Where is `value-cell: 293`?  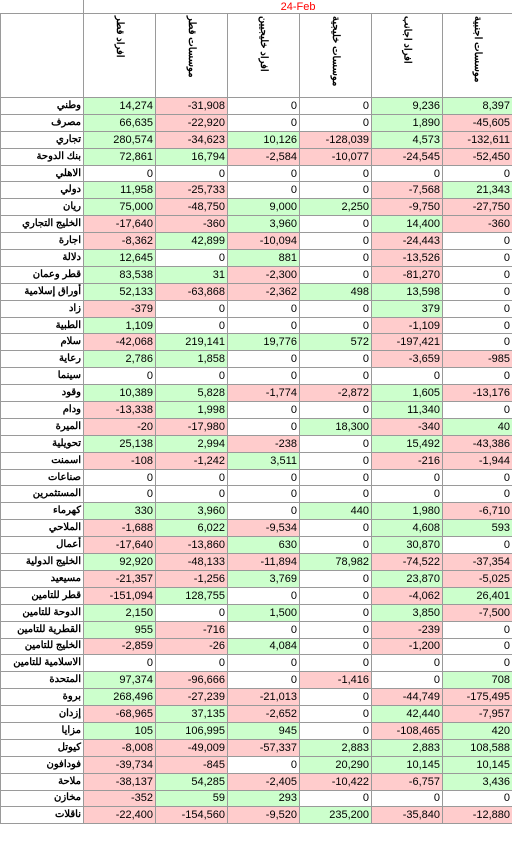 value-cell: 293 is located at coordinates (263, 798).